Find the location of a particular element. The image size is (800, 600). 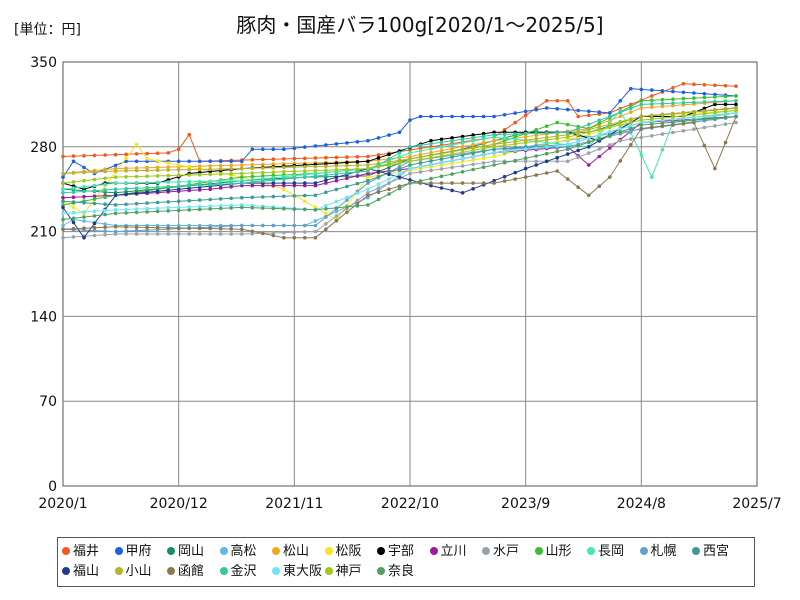

legend-item: 西宮 is located at coordinates (710, 552).